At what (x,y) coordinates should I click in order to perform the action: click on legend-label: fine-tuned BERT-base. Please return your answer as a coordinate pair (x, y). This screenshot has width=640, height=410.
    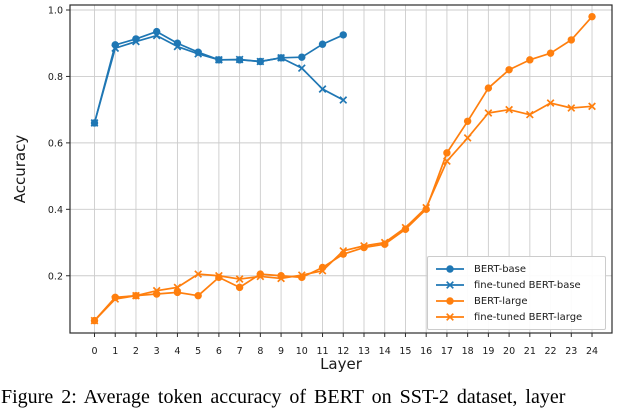
    Looking at the image, I should click on (527, 285).